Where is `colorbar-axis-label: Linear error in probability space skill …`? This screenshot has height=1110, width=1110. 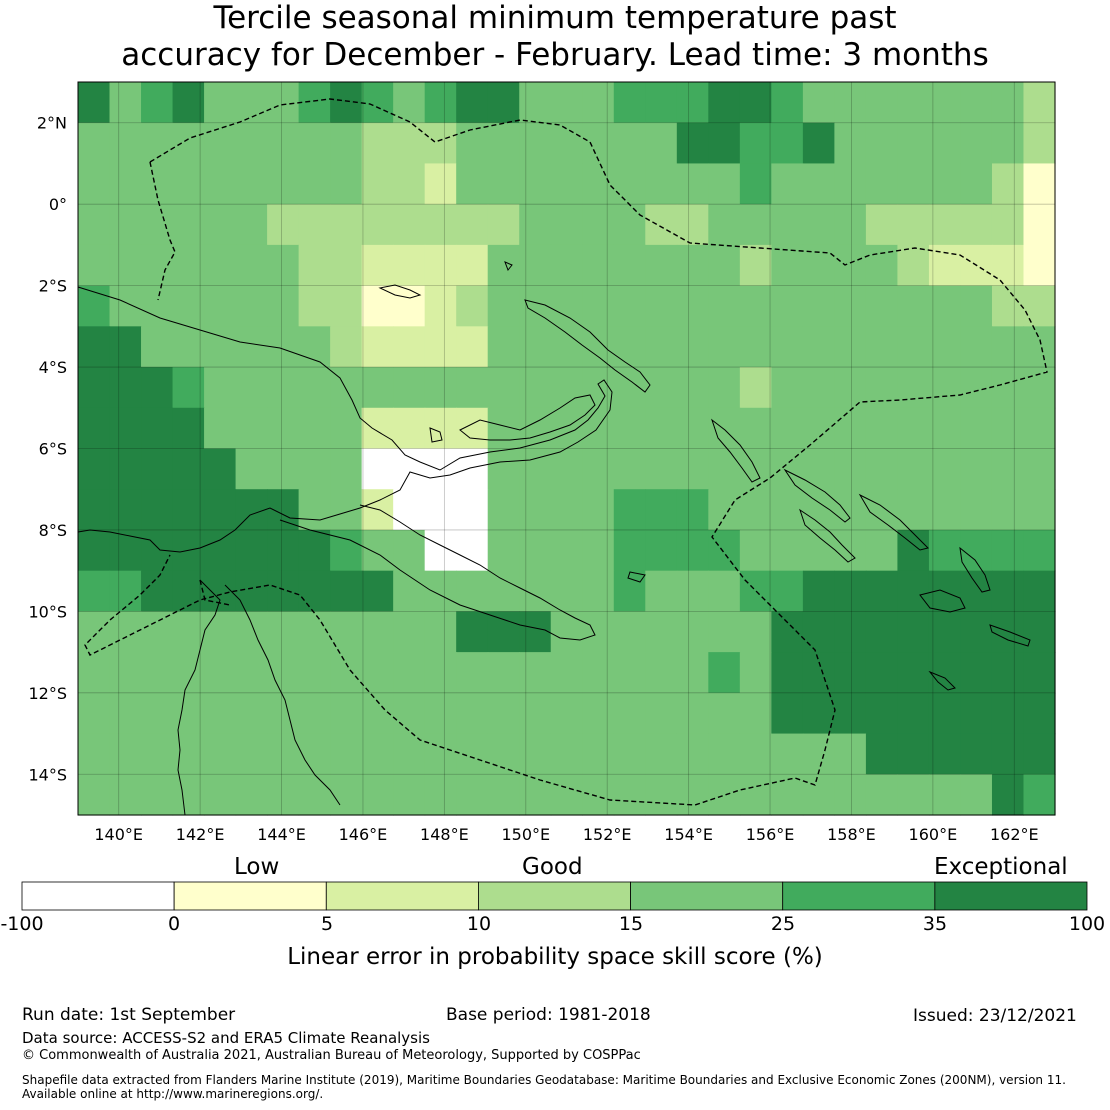 colorbar-axis-label: Linear error in probability space skill … is located at coordinates (555, 957).